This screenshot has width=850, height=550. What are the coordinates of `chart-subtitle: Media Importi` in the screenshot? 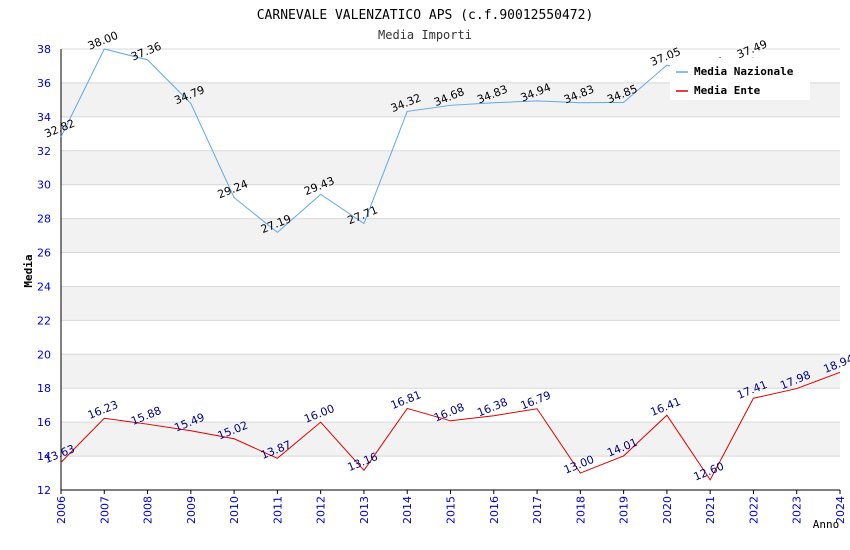 It's located at (425, 35).